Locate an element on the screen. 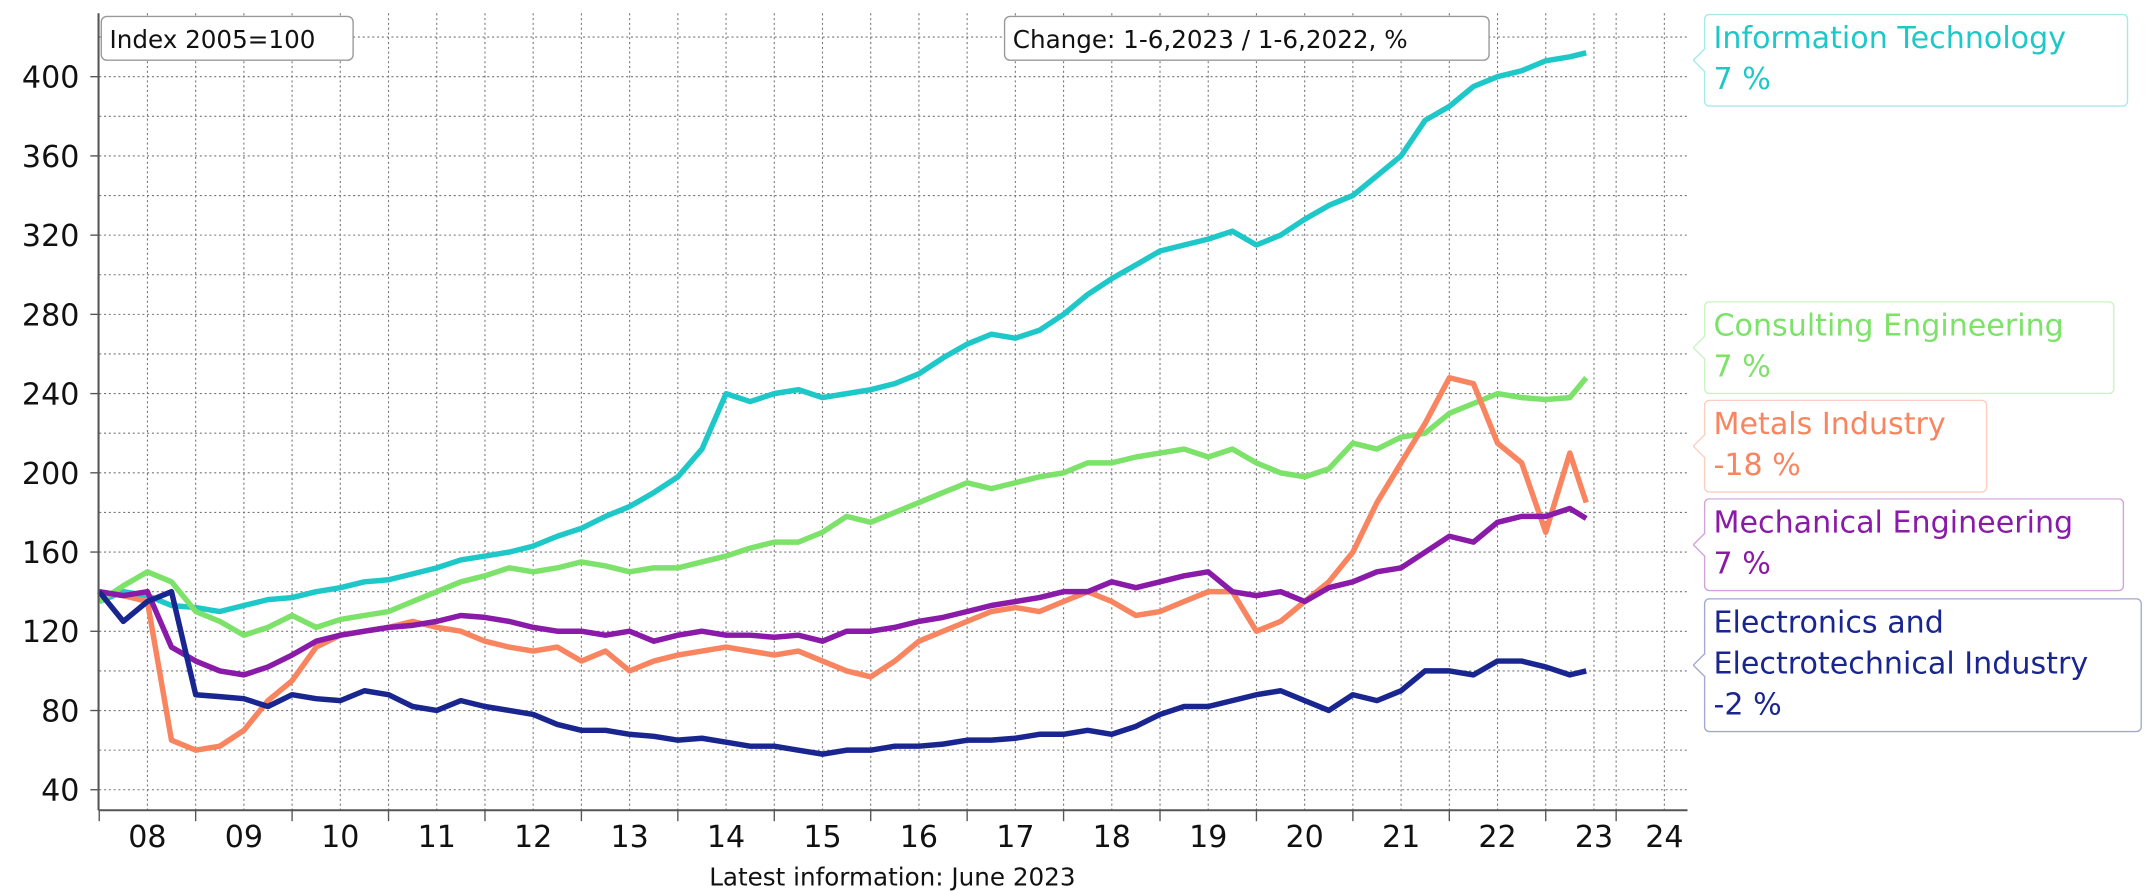  x-axis-label: Latest information: June 2023 is located at coordinates (892, 877).